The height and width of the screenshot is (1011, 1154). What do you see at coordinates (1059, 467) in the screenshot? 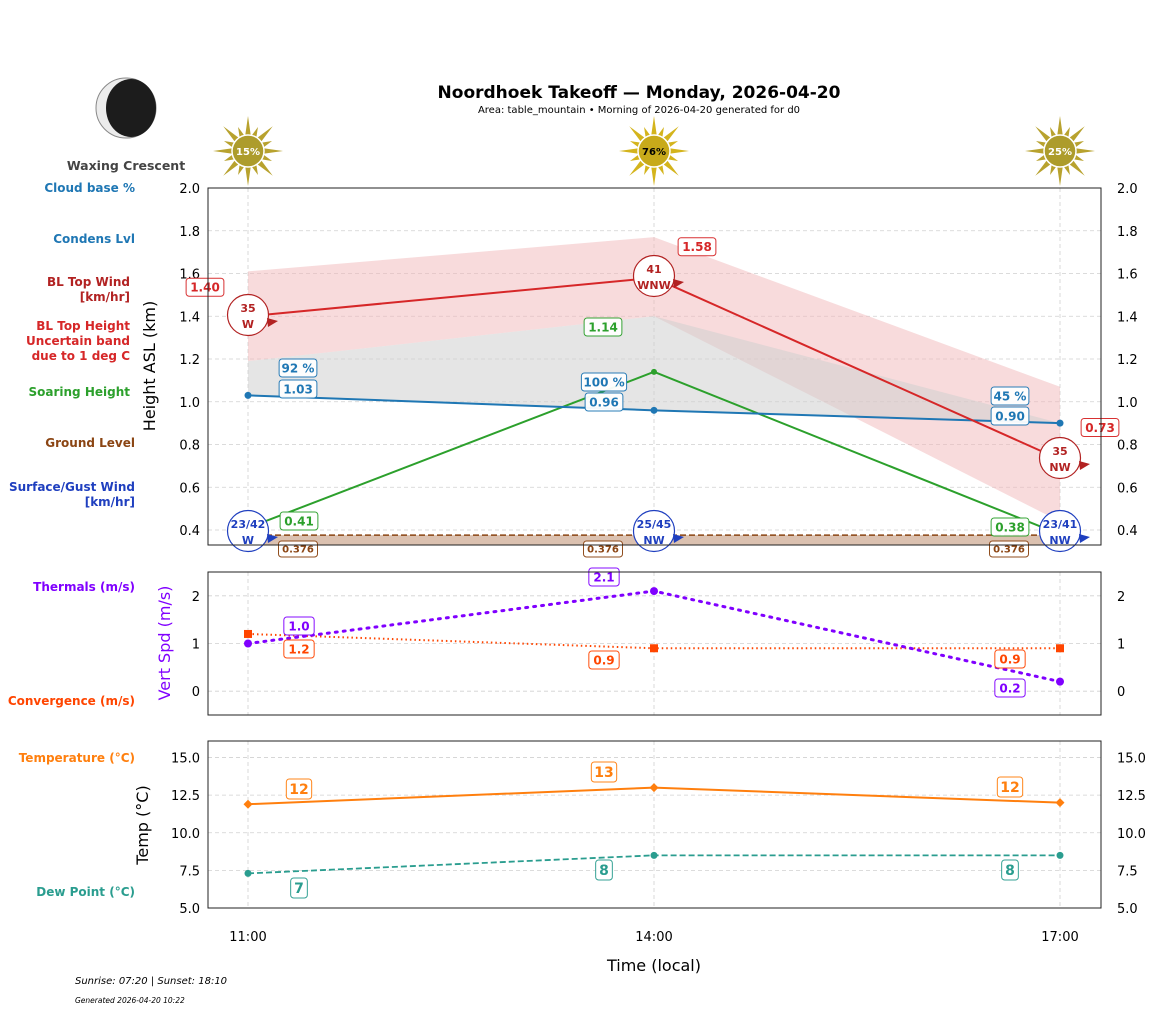
I see `bl-top-wind-direction: NW` at bounding box center [1059, 467].